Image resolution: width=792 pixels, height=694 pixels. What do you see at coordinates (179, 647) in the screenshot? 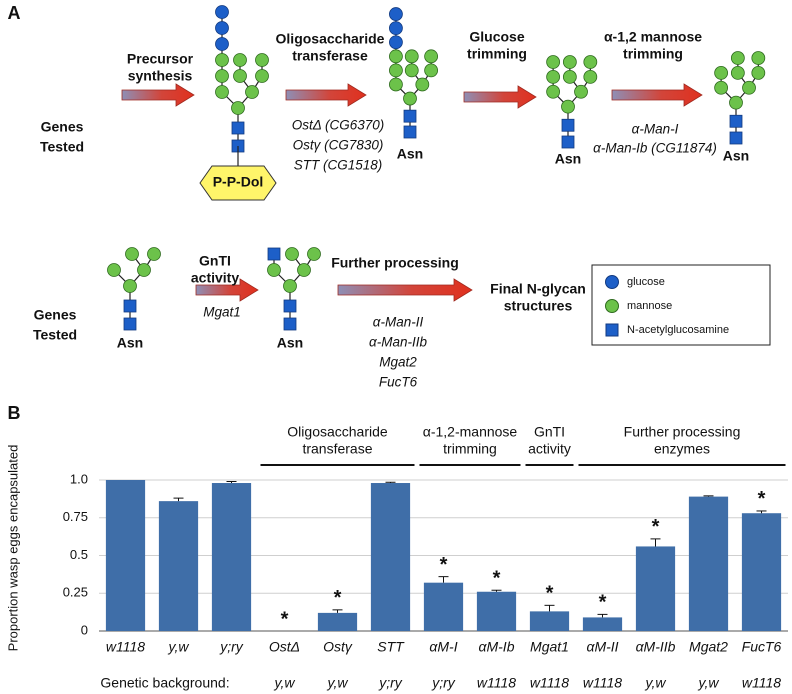
I see `x-tick-label: y,w` at bounding box center [179, 647].